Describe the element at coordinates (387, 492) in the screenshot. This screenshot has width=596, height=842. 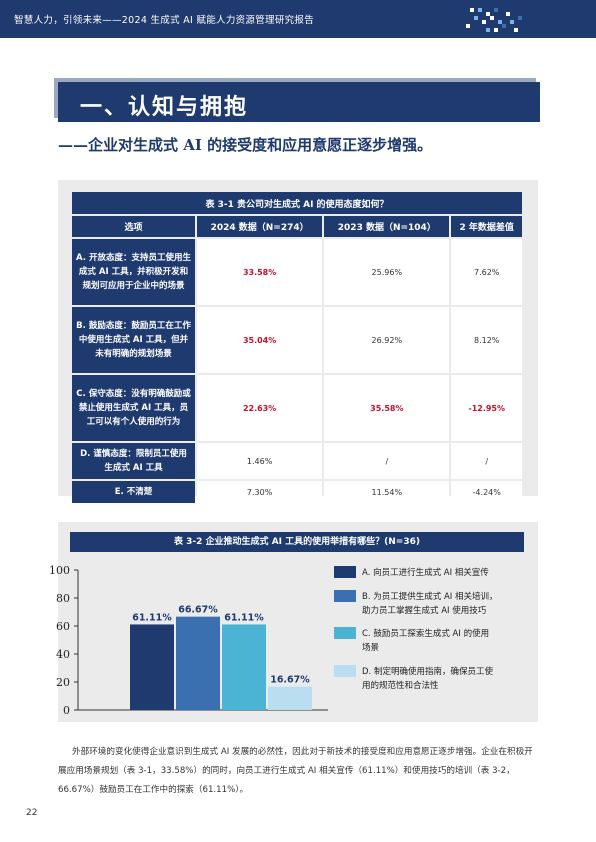
I see `table1-cell-2023: 11.54%` at that location.